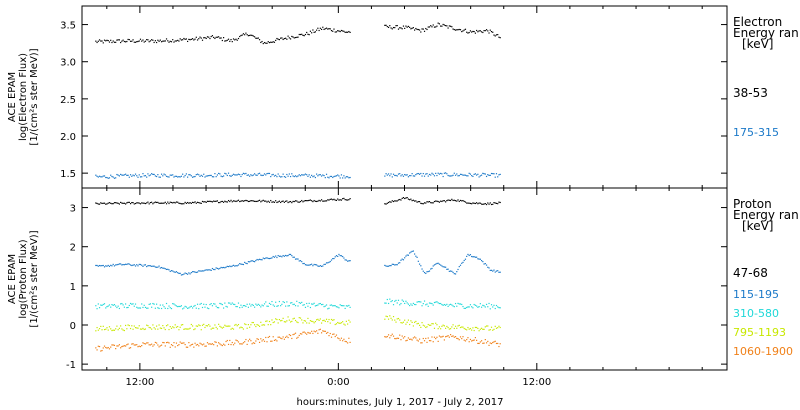 The height and width of the screenshot is (410, 800). What do you see at coordinates (23, 97) in the screenshot?
I see `electron-ylabel-line: log(Electron Flux)` at bounding box center [23, 97].